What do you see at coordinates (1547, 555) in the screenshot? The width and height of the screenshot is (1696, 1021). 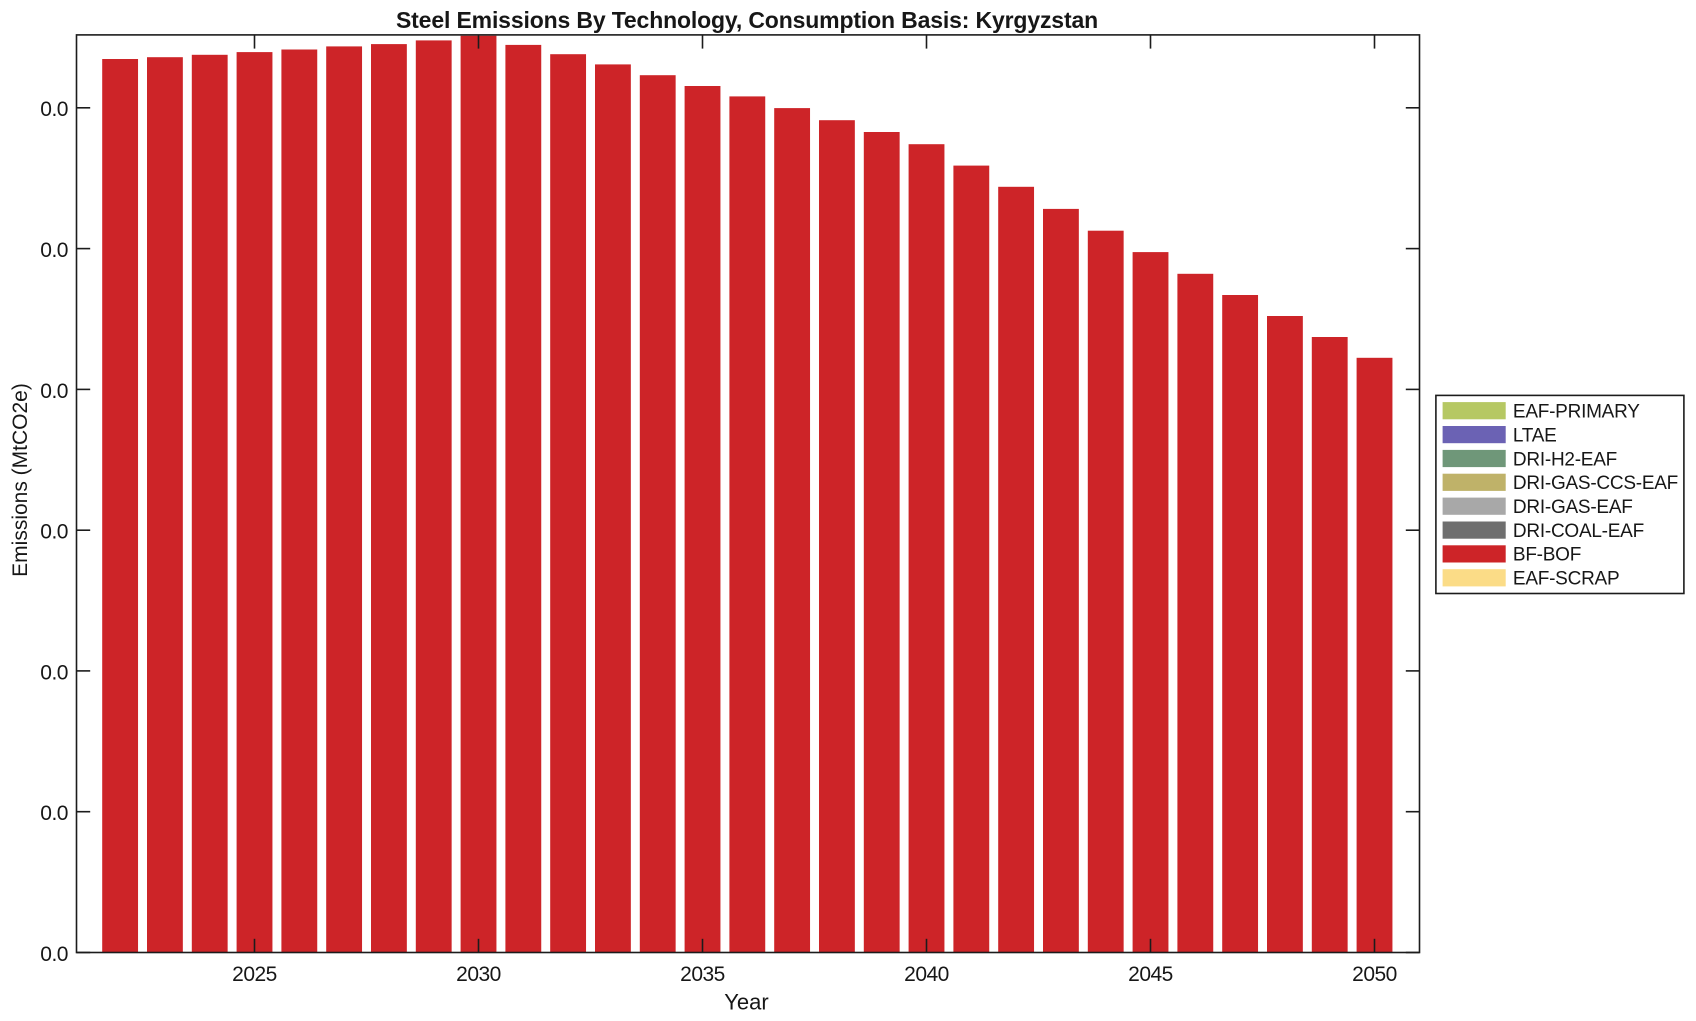 I see `svg-text: BF-BOF` at bounding box center [1547, 555].